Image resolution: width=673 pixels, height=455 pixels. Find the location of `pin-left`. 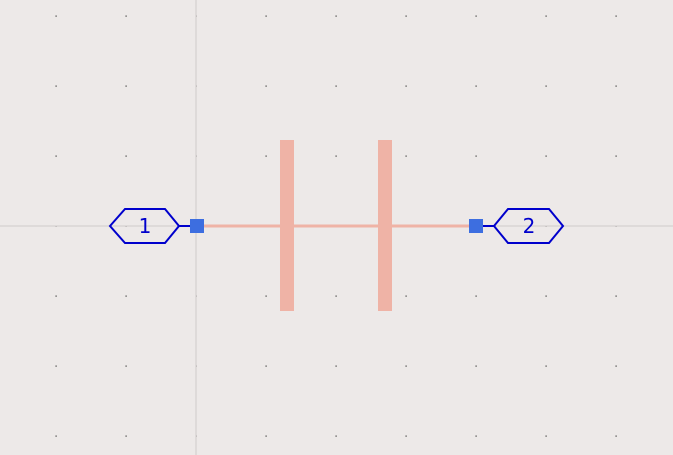

pin-left is located at coordinates (197, 226).